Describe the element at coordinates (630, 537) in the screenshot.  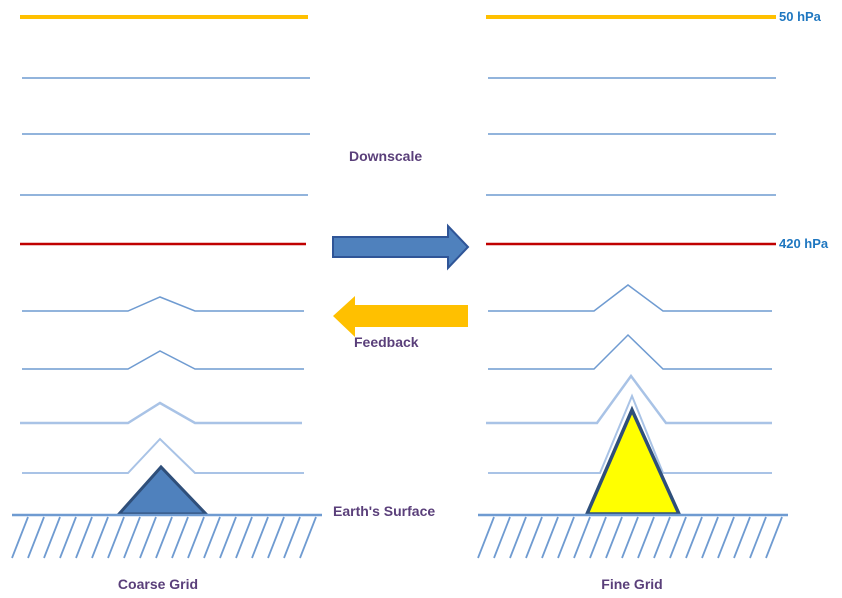
I see `fine-surface-hatching` at that location.